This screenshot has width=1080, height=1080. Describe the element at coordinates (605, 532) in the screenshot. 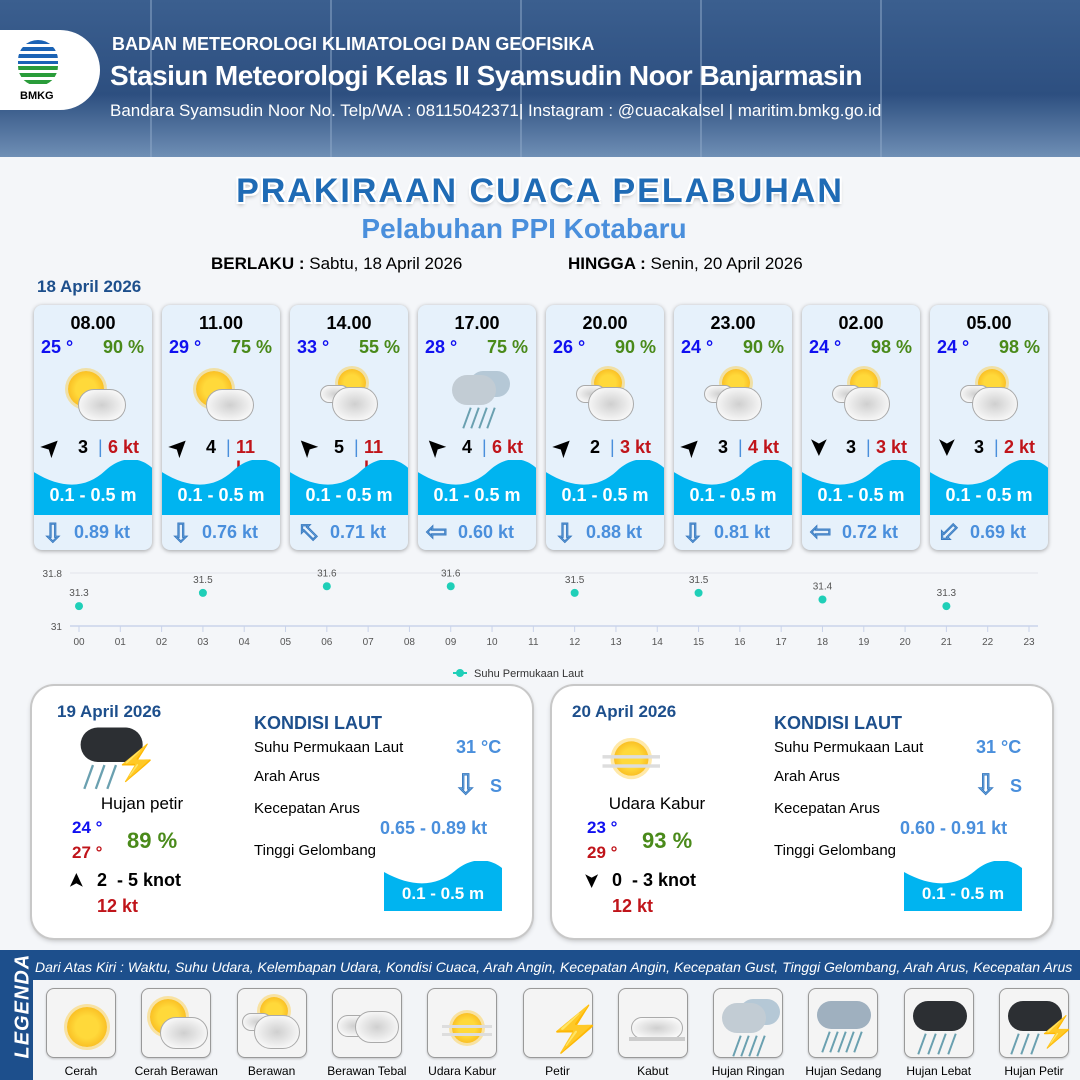

I see `current-row: ⇧ 0.88 kt` at that location.